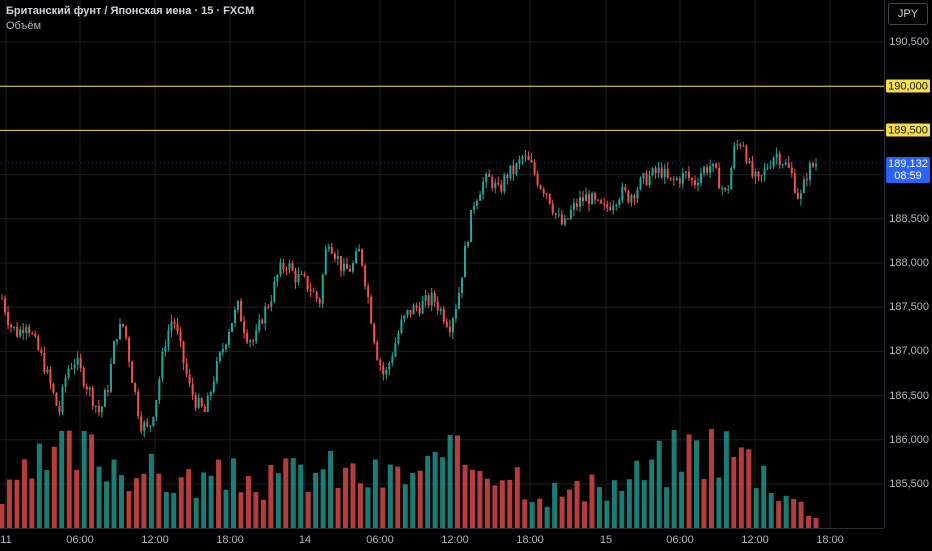  Describe the element at coordinates (80, 540) in the screenshot. I see `time-axis-label: 06:00` at that location.